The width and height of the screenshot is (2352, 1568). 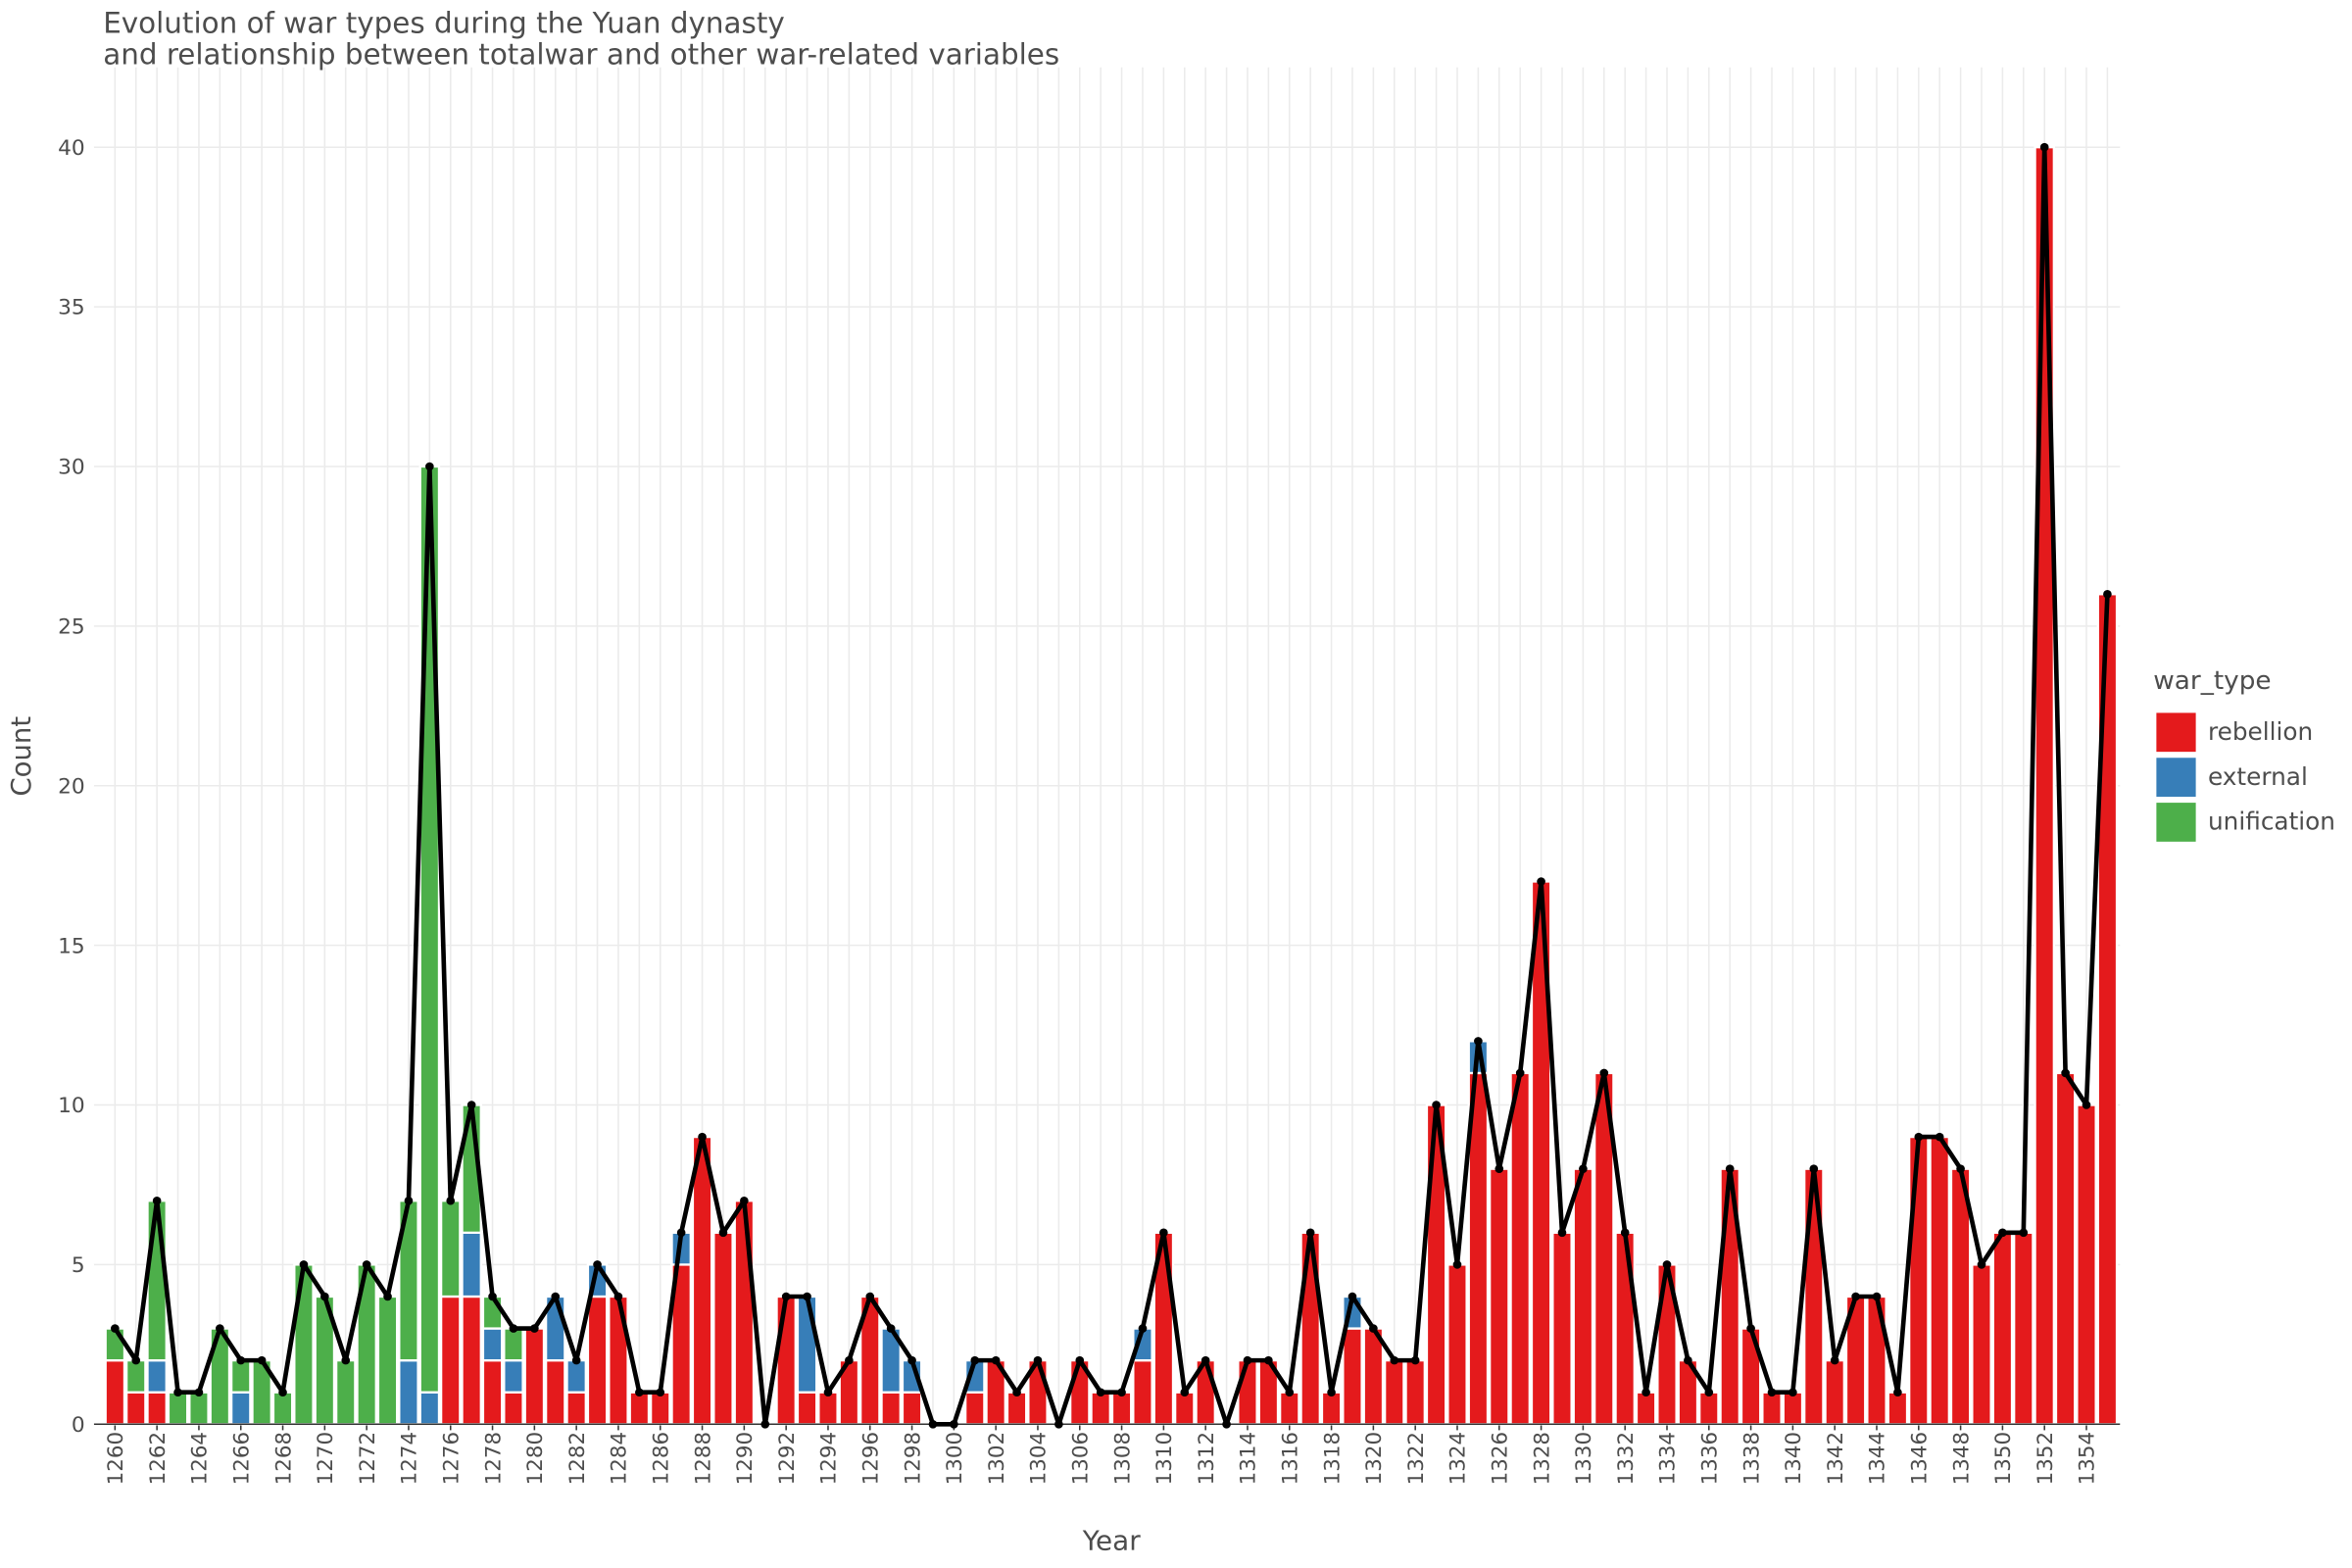 I want to click on x-tick-label: 1312, so click(x=1207, y=1458).